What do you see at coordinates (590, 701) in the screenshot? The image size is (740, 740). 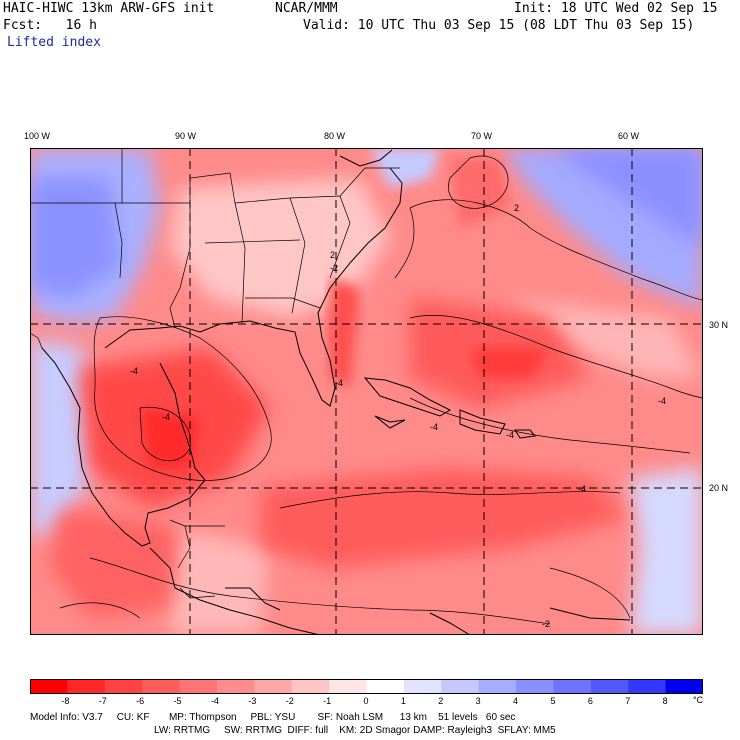 I see `colorbar-tick-label: 6` at bounding box center [590, 701].